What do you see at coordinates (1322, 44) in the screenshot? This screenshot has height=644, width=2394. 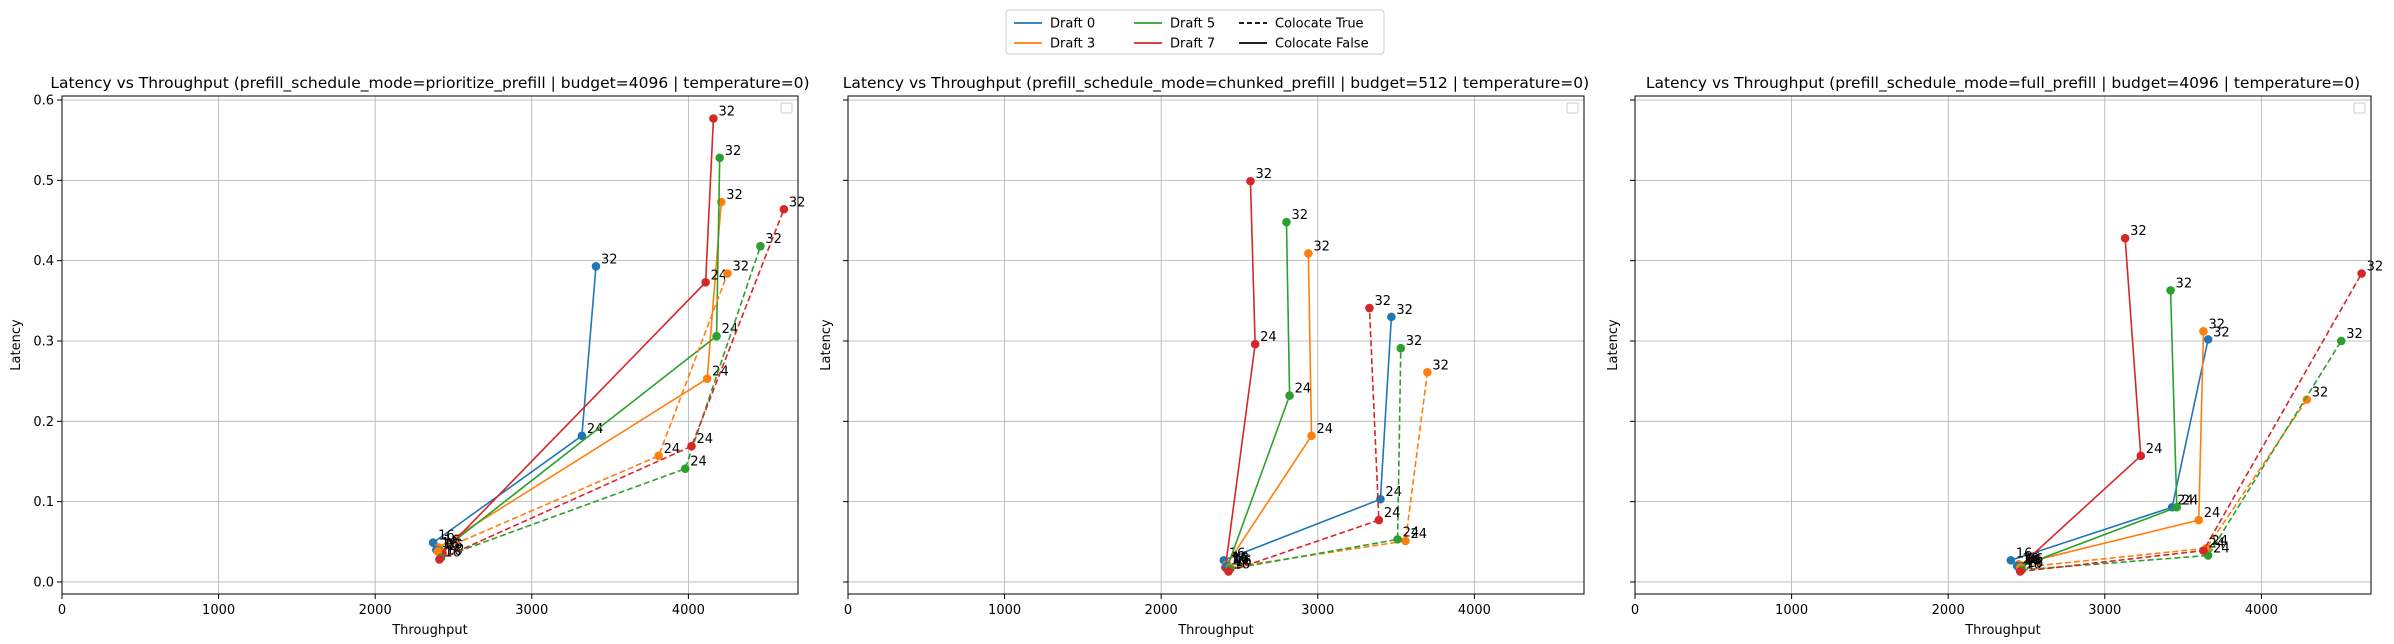 I see `legend-label: Colocate False` at bounding box center [1322, 44].